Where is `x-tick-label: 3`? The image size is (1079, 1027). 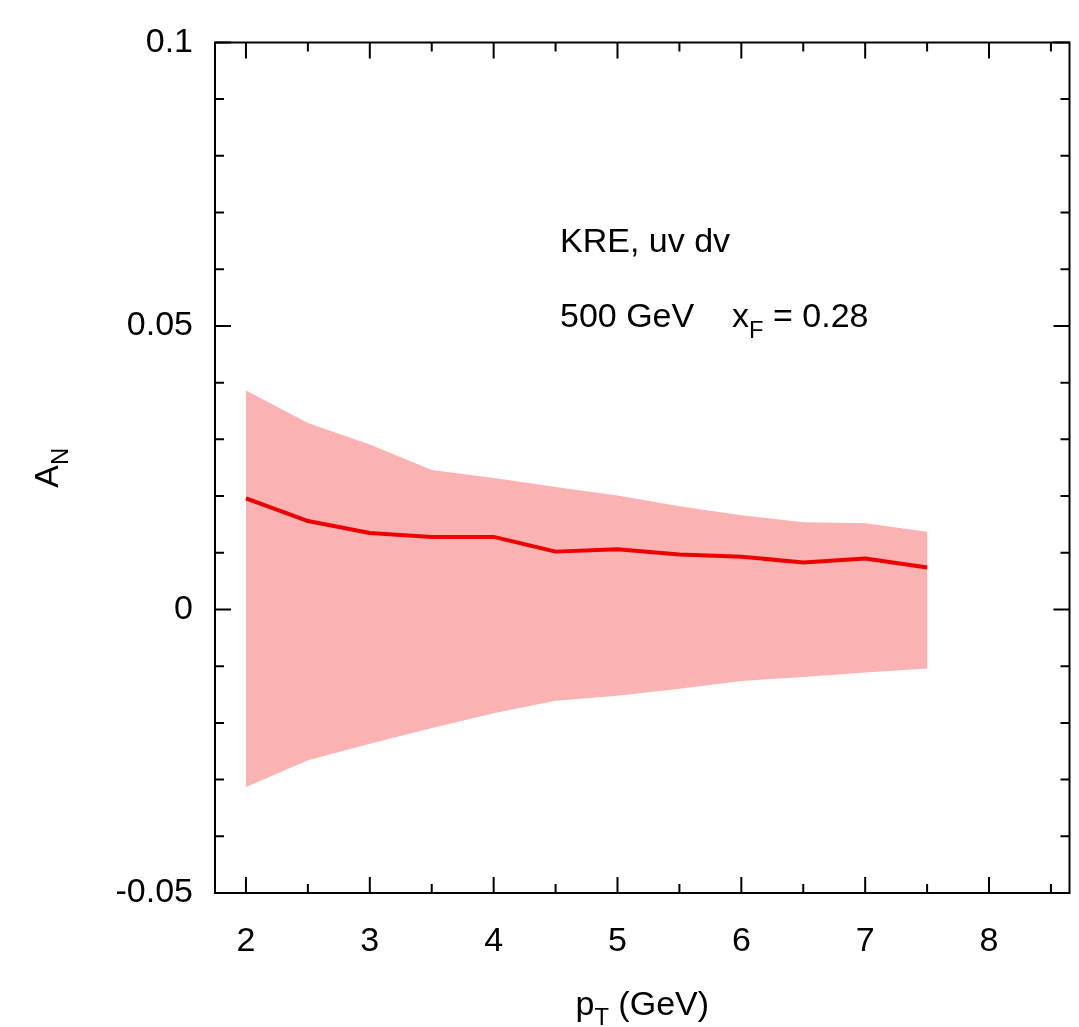
x-tick-label: 3 is located at coordinates (370, 938).